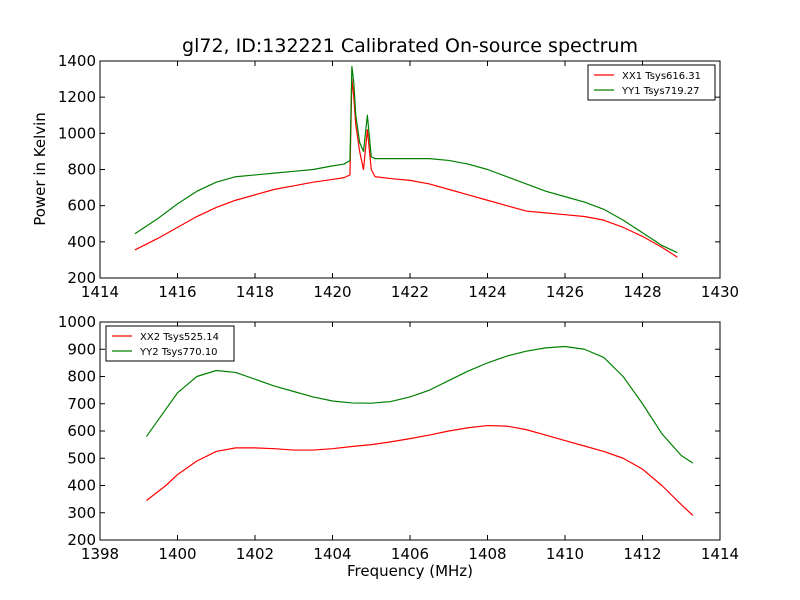 Image resolution: width=800 pixels, height=600 pixels. What do you see at coordinates (77, 97) in the screenshot?
I see `top-y-tick-label: 1200` at bounding box center [77, 97].